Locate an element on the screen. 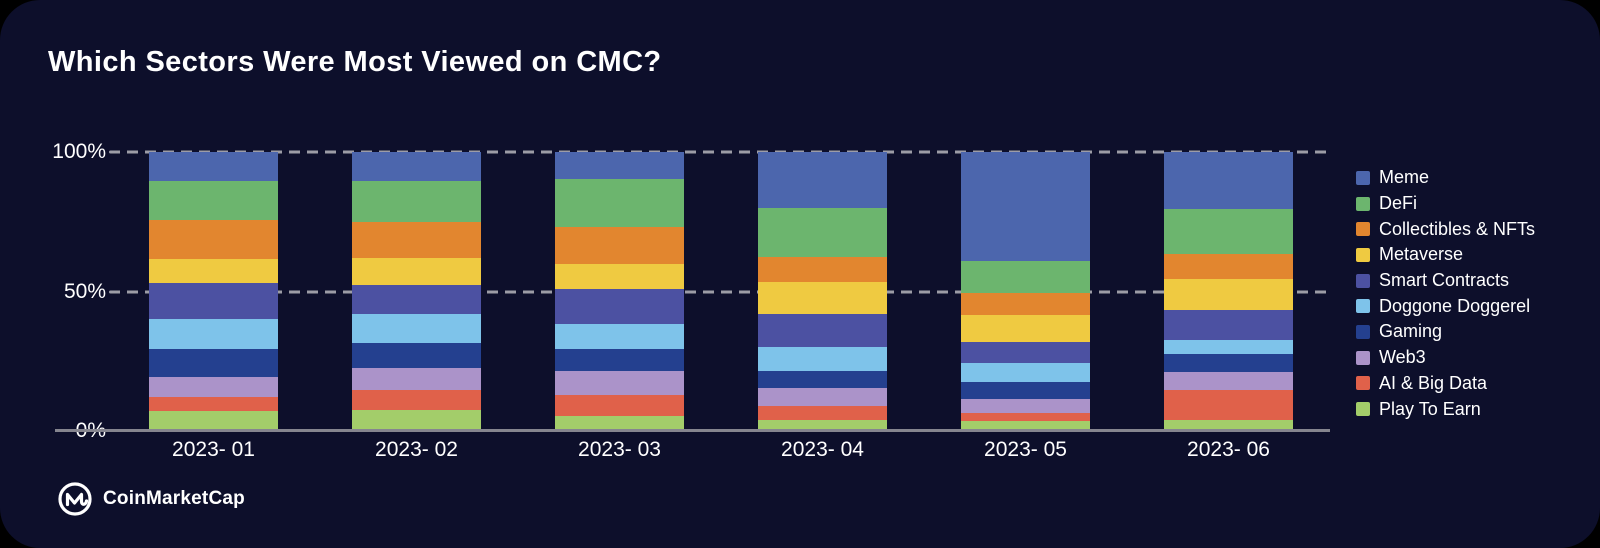 The image size is (1600, 548). bar-segment-2023-03-metaverse is located at coordinates (619, 276).